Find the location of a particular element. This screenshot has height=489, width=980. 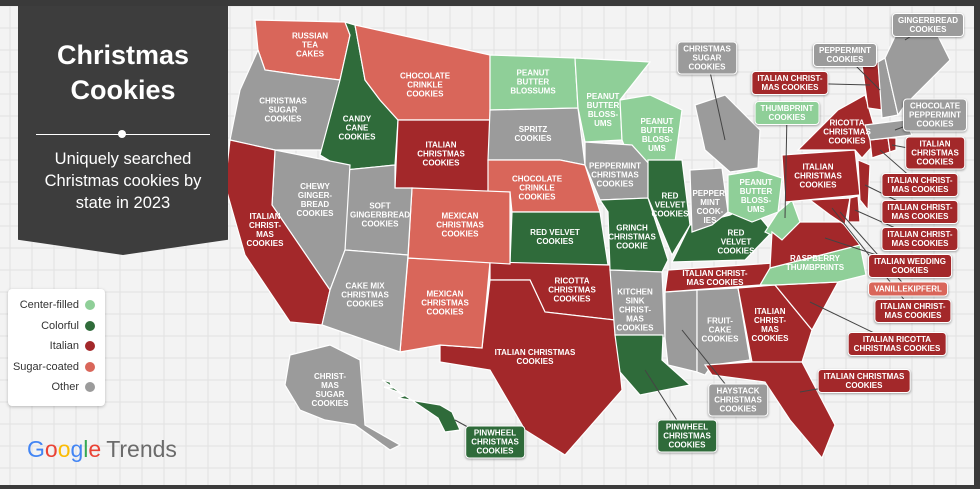

callout-label: THUMBPRINT COOKIES is located at coordinates (787, 113).